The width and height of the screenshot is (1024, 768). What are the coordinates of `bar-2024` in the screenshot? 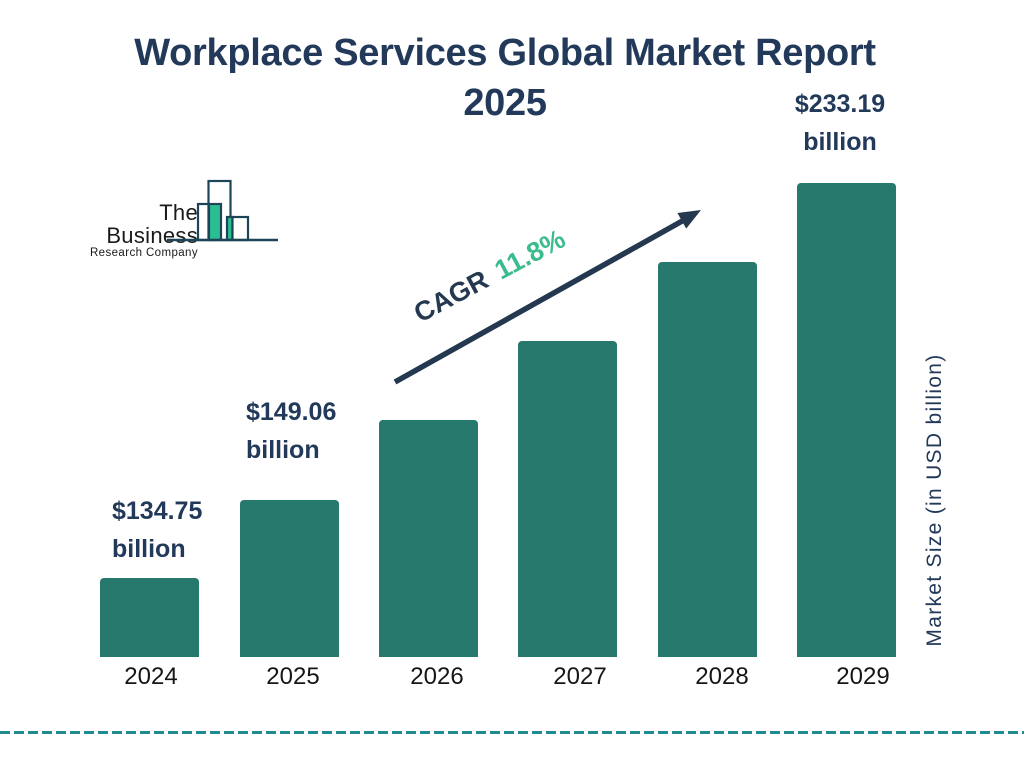 It's located at (149, 617).